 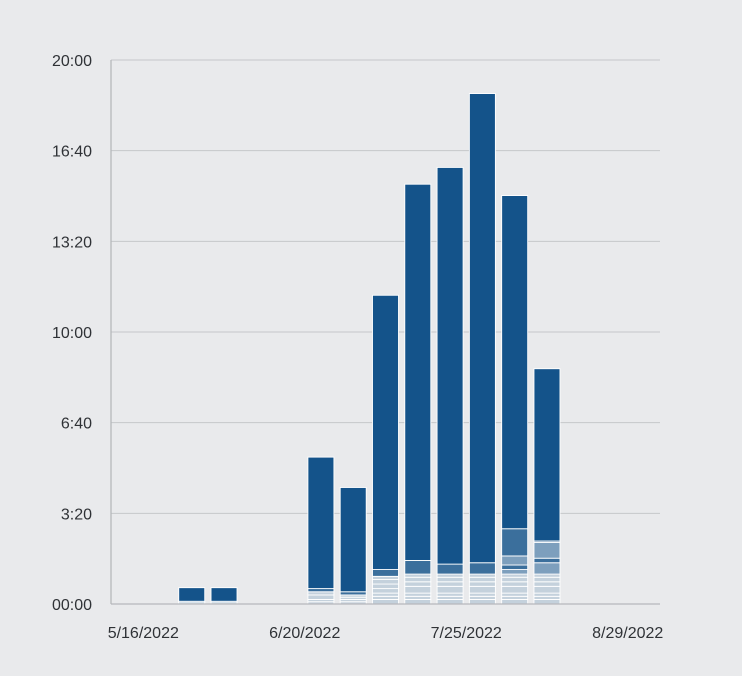 I want to click on y-tick-label: 20:00, so click(x=72, y=61).